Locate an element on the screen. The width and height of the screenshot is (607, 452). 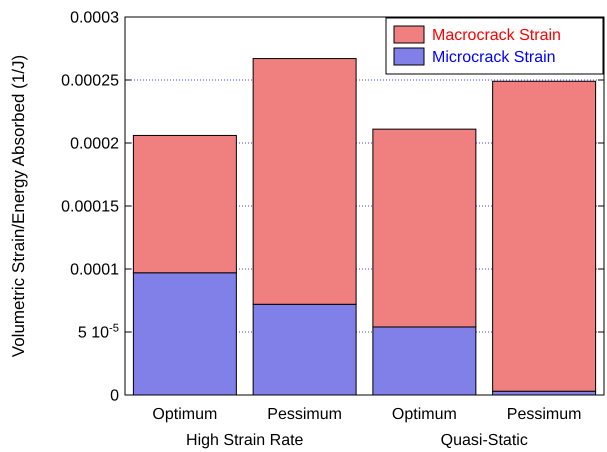
legend-label: Macrocrack Strain is located at coordinates (496, 35).